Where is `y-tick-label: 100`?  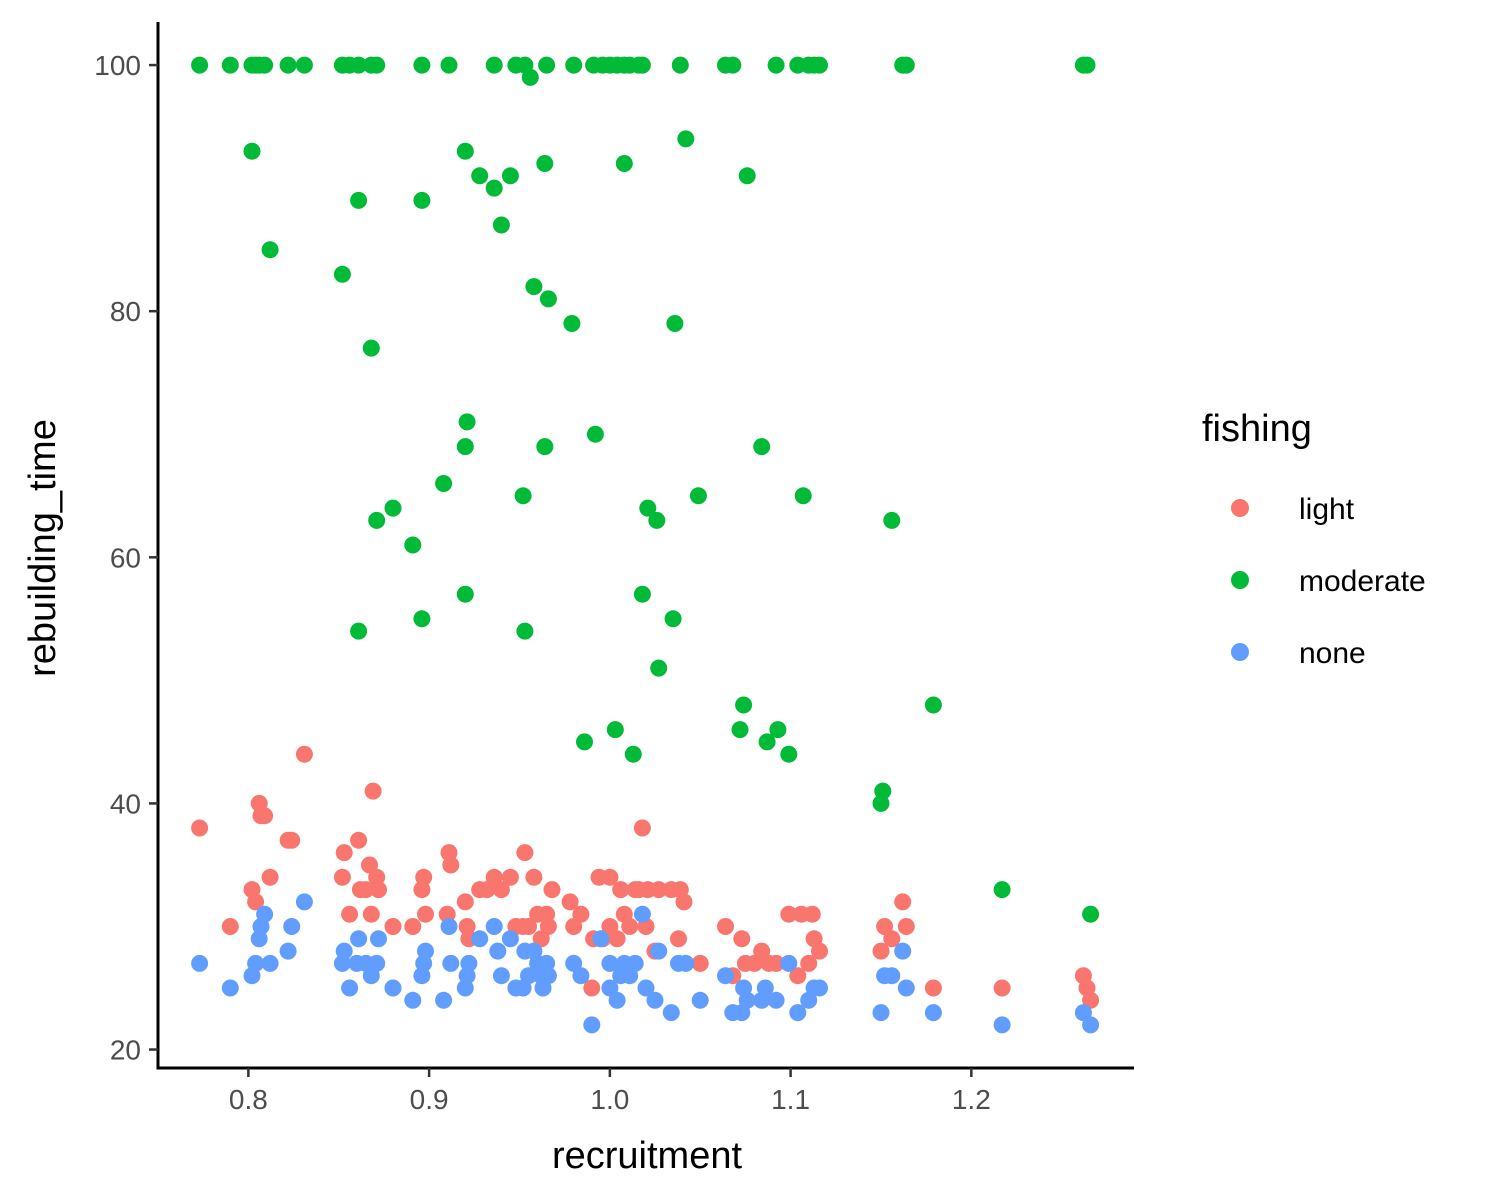 y-tick-label: 100 is located at coordinates (117, 65).